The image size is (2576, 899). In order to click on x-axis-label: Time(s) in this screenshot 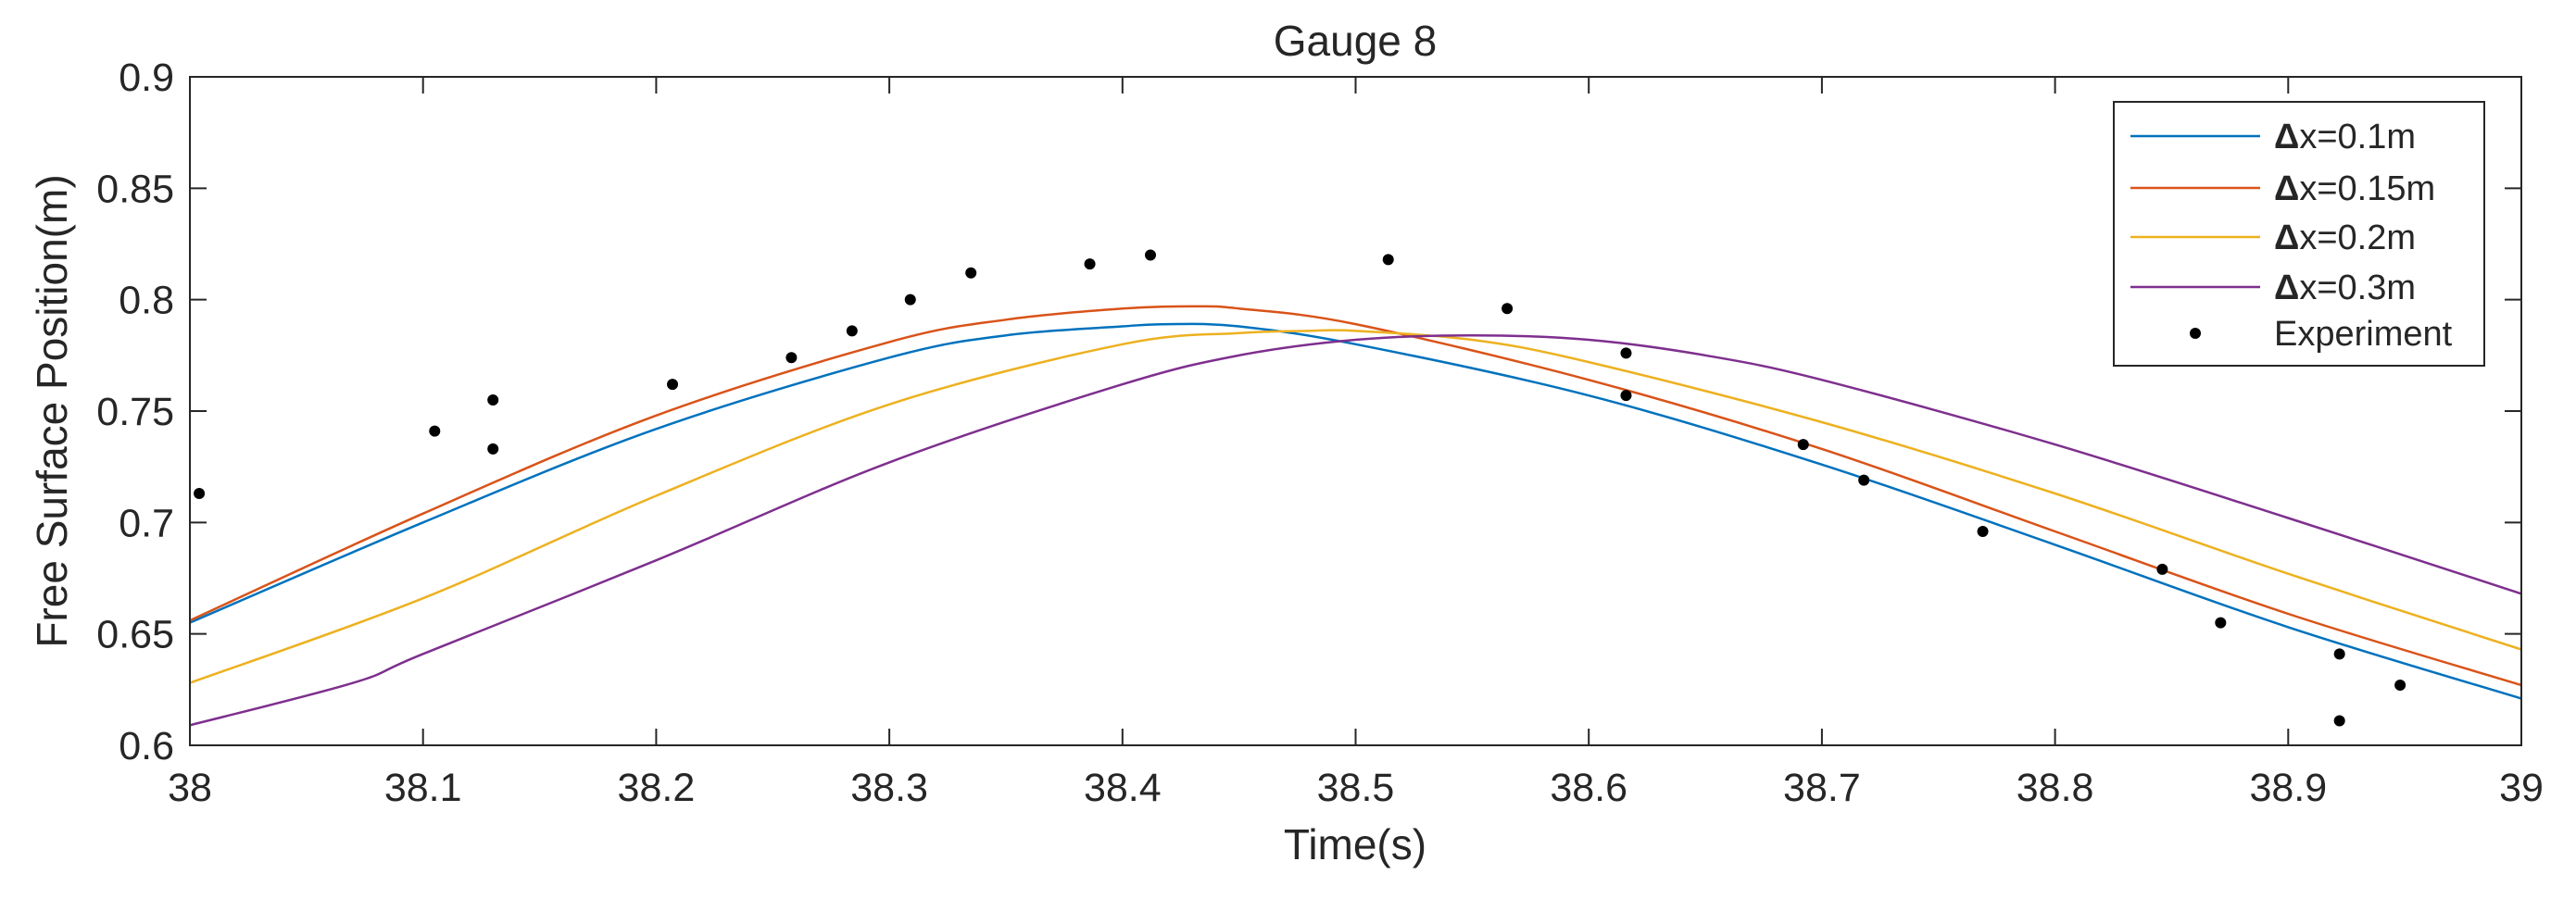, I will do `click(1355, 844)`.